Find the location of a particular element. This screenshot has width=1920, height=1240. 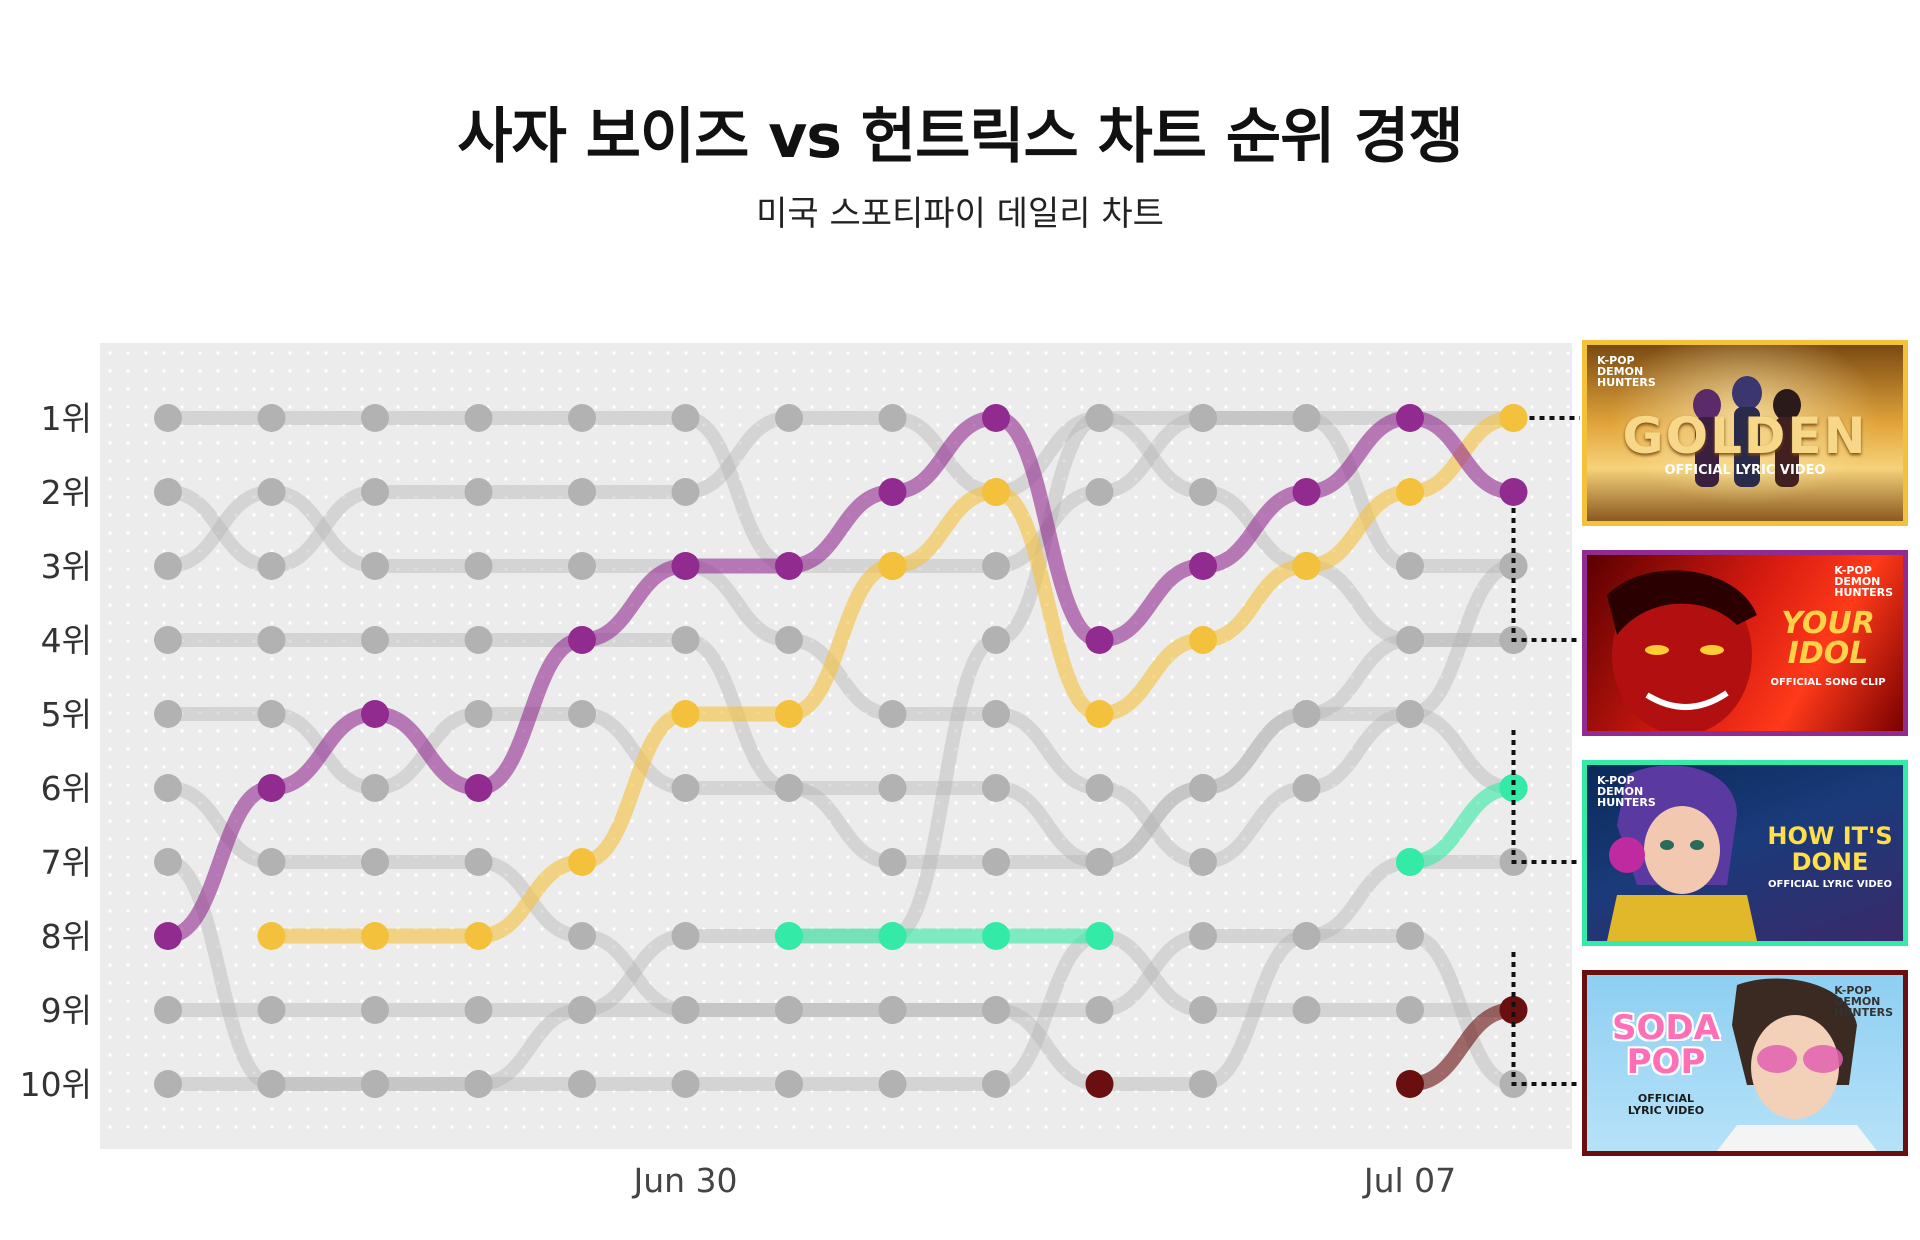

background-series-line is located at coordinates (841, 788).